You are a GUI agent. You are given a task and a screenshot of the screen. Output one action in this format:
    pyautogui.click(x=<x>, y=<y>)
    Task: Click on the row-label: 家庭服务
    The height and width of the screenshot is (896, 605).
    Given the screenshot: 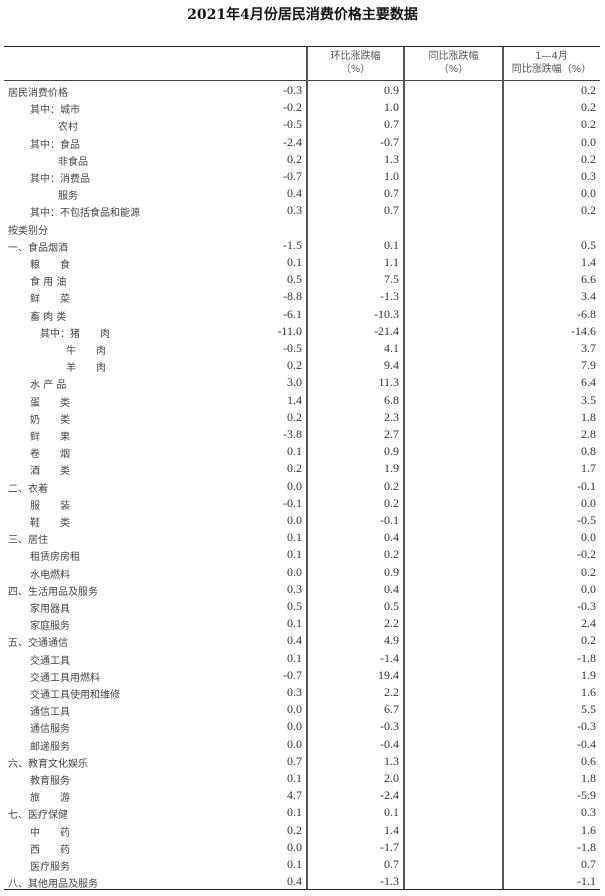 What is the action you would take?
    pyautogui.click(x=50, y=627)
    